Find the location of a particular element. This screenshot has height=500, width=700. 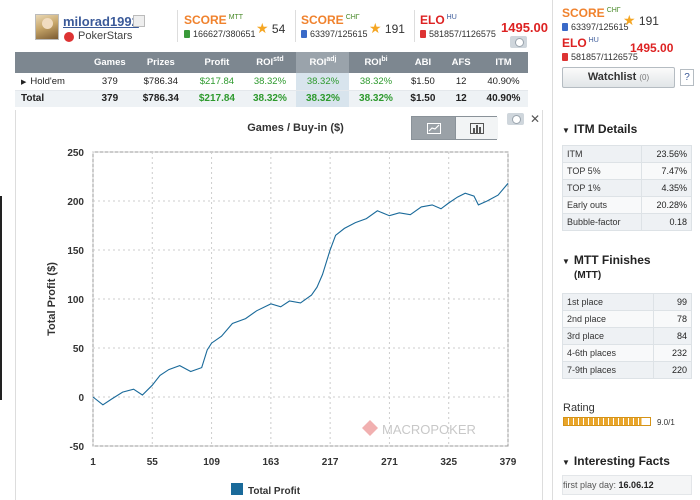

help-icon: ? is located at coordinates (687, 77).